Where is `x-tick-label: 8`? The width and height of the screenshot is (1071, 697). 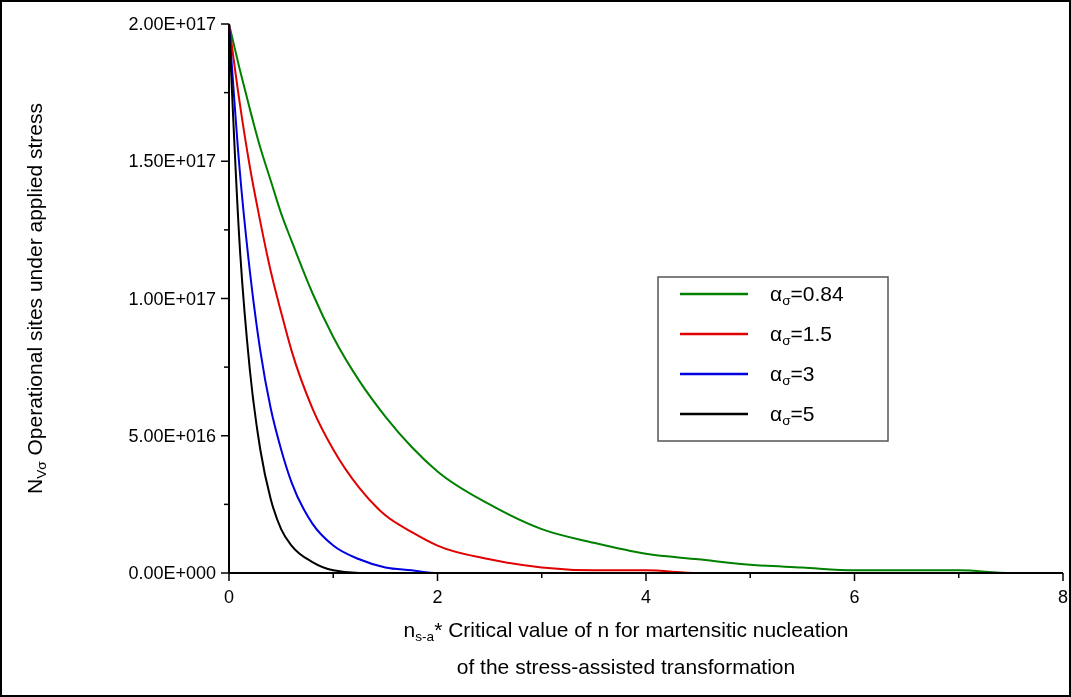
x-tick-label: 8 is located at coordinates (1063, 597).